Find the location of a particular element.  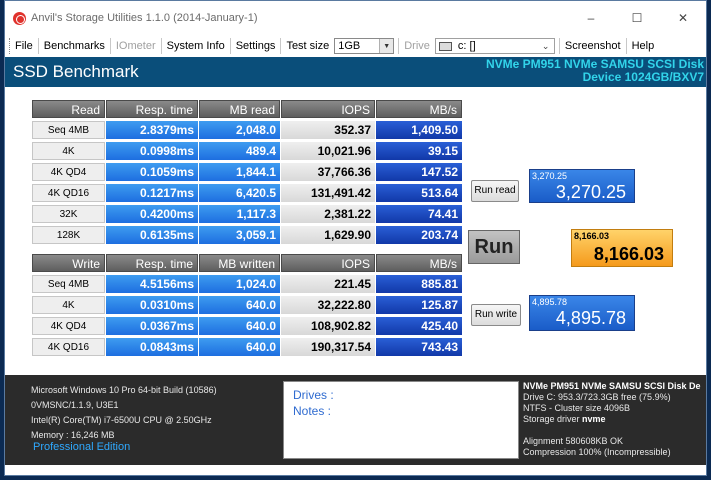

total-score: 8,166.03 8,166.03 is located at coordinates (622, 248).